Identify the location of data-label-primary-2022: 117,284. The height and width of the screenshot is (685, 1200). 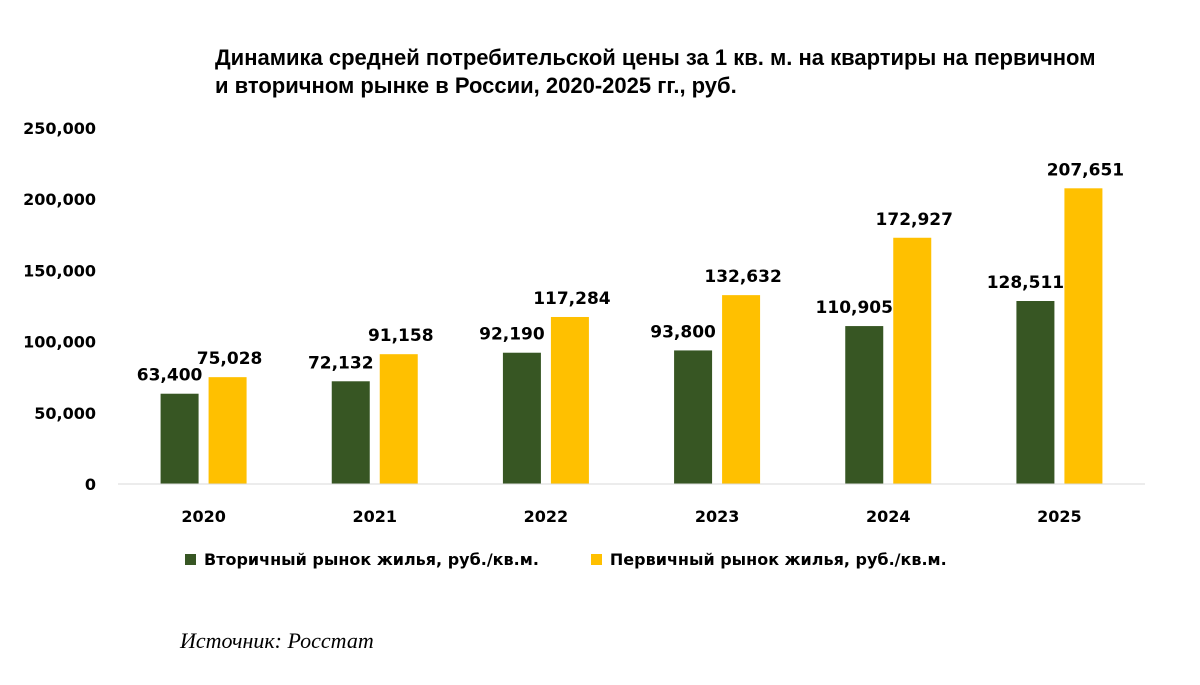
(572, 299).